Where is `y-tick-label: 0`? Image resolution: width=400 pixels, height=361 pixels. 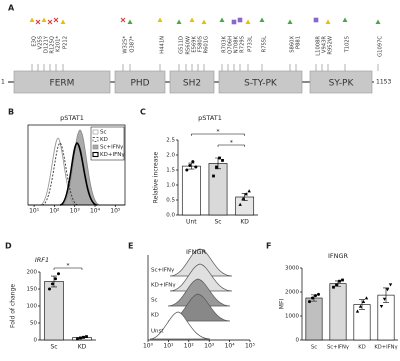 y-tick-label: 0 is located at coordinates (298, 341).